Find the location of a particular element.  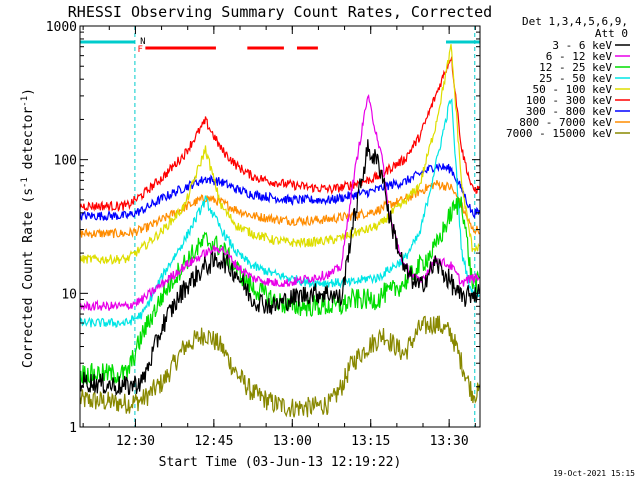

x-tick-label: 13:00 is located at coordinates (292, 441).